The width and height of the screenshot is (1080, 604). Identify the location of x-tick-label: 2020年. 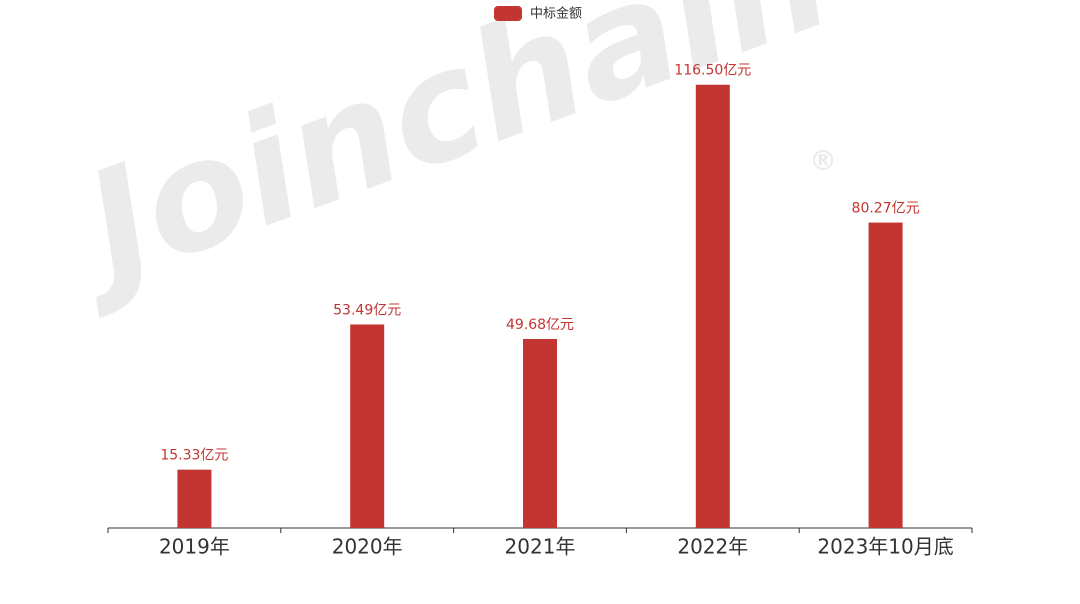
(367, 547).